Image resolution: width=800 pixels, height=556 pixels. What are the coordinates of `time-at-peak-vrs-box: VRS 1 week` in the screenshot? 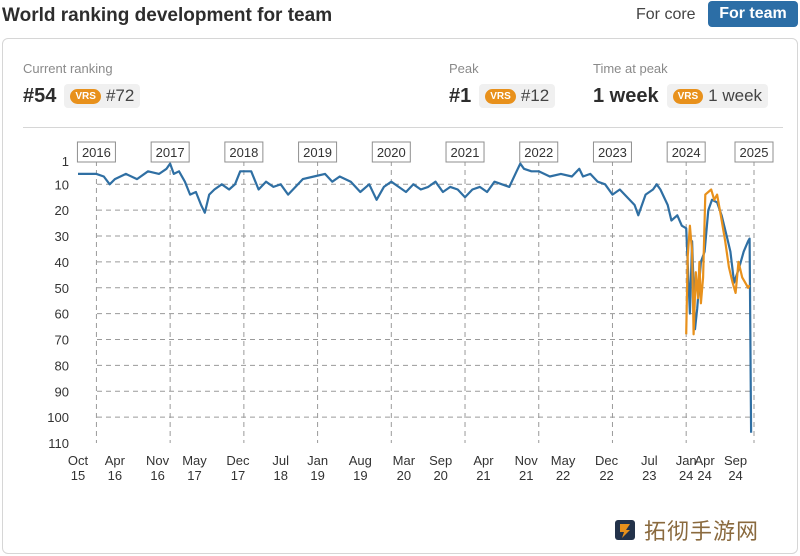 It's located at (717, 96).